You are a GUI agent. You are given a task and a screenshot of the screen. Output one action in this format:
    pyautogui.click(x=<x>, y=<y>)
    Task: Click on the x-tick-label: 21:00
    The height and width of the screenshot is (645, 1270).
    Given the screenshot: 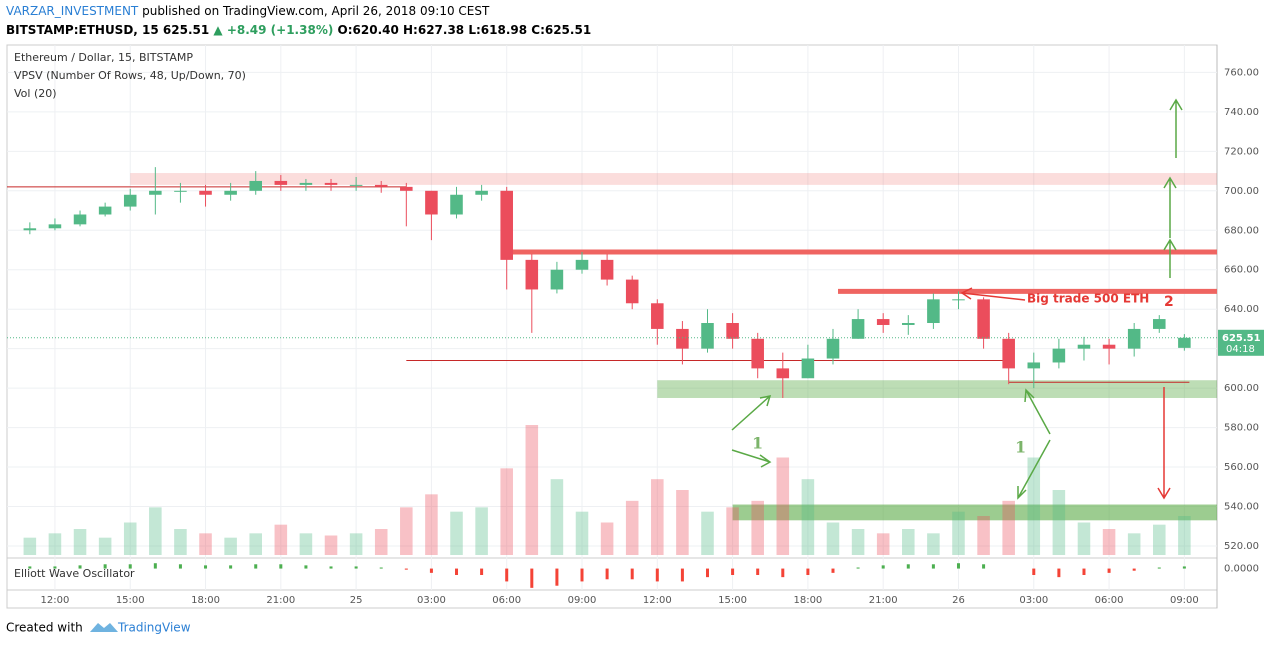 What is the action you would take?
    pyautogui.click(x=883, y=600)
    